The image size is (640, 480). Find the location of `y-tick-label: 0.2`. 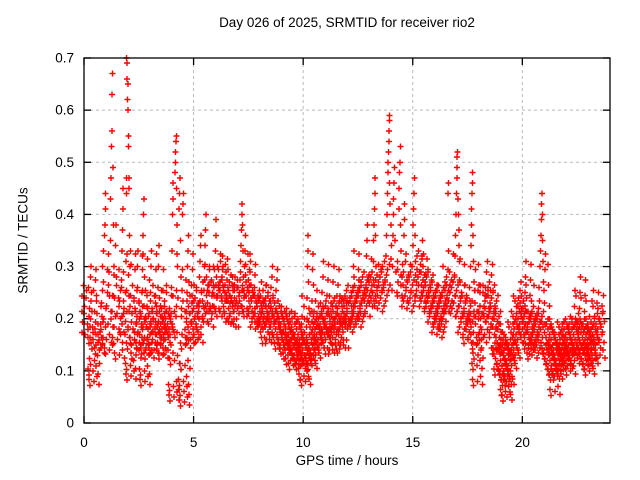

y-tick-label: 0.2 is located at coordinates (64, 318).